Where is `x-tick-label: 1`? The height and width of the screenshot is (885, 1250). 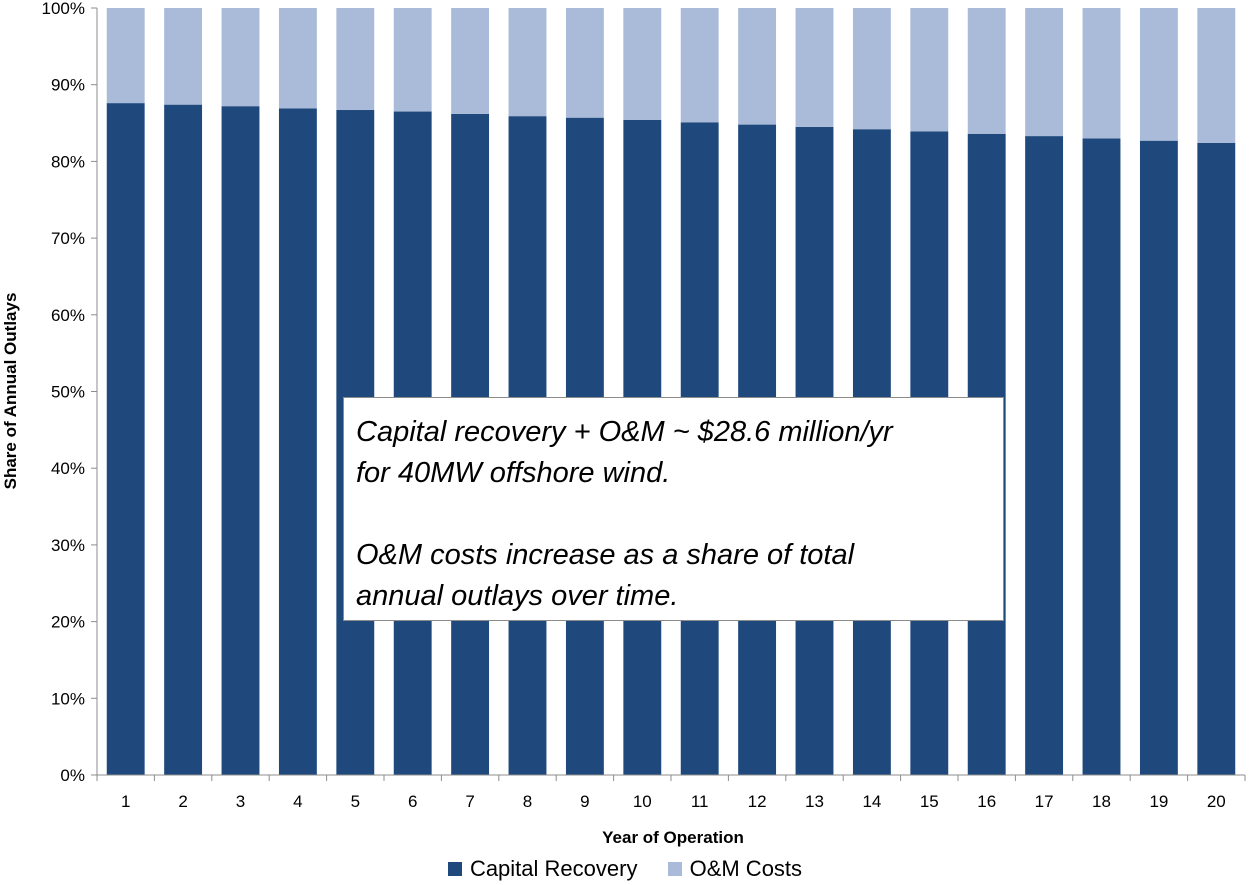
x-tick-label: 1 is located at coordinates (125, 801).